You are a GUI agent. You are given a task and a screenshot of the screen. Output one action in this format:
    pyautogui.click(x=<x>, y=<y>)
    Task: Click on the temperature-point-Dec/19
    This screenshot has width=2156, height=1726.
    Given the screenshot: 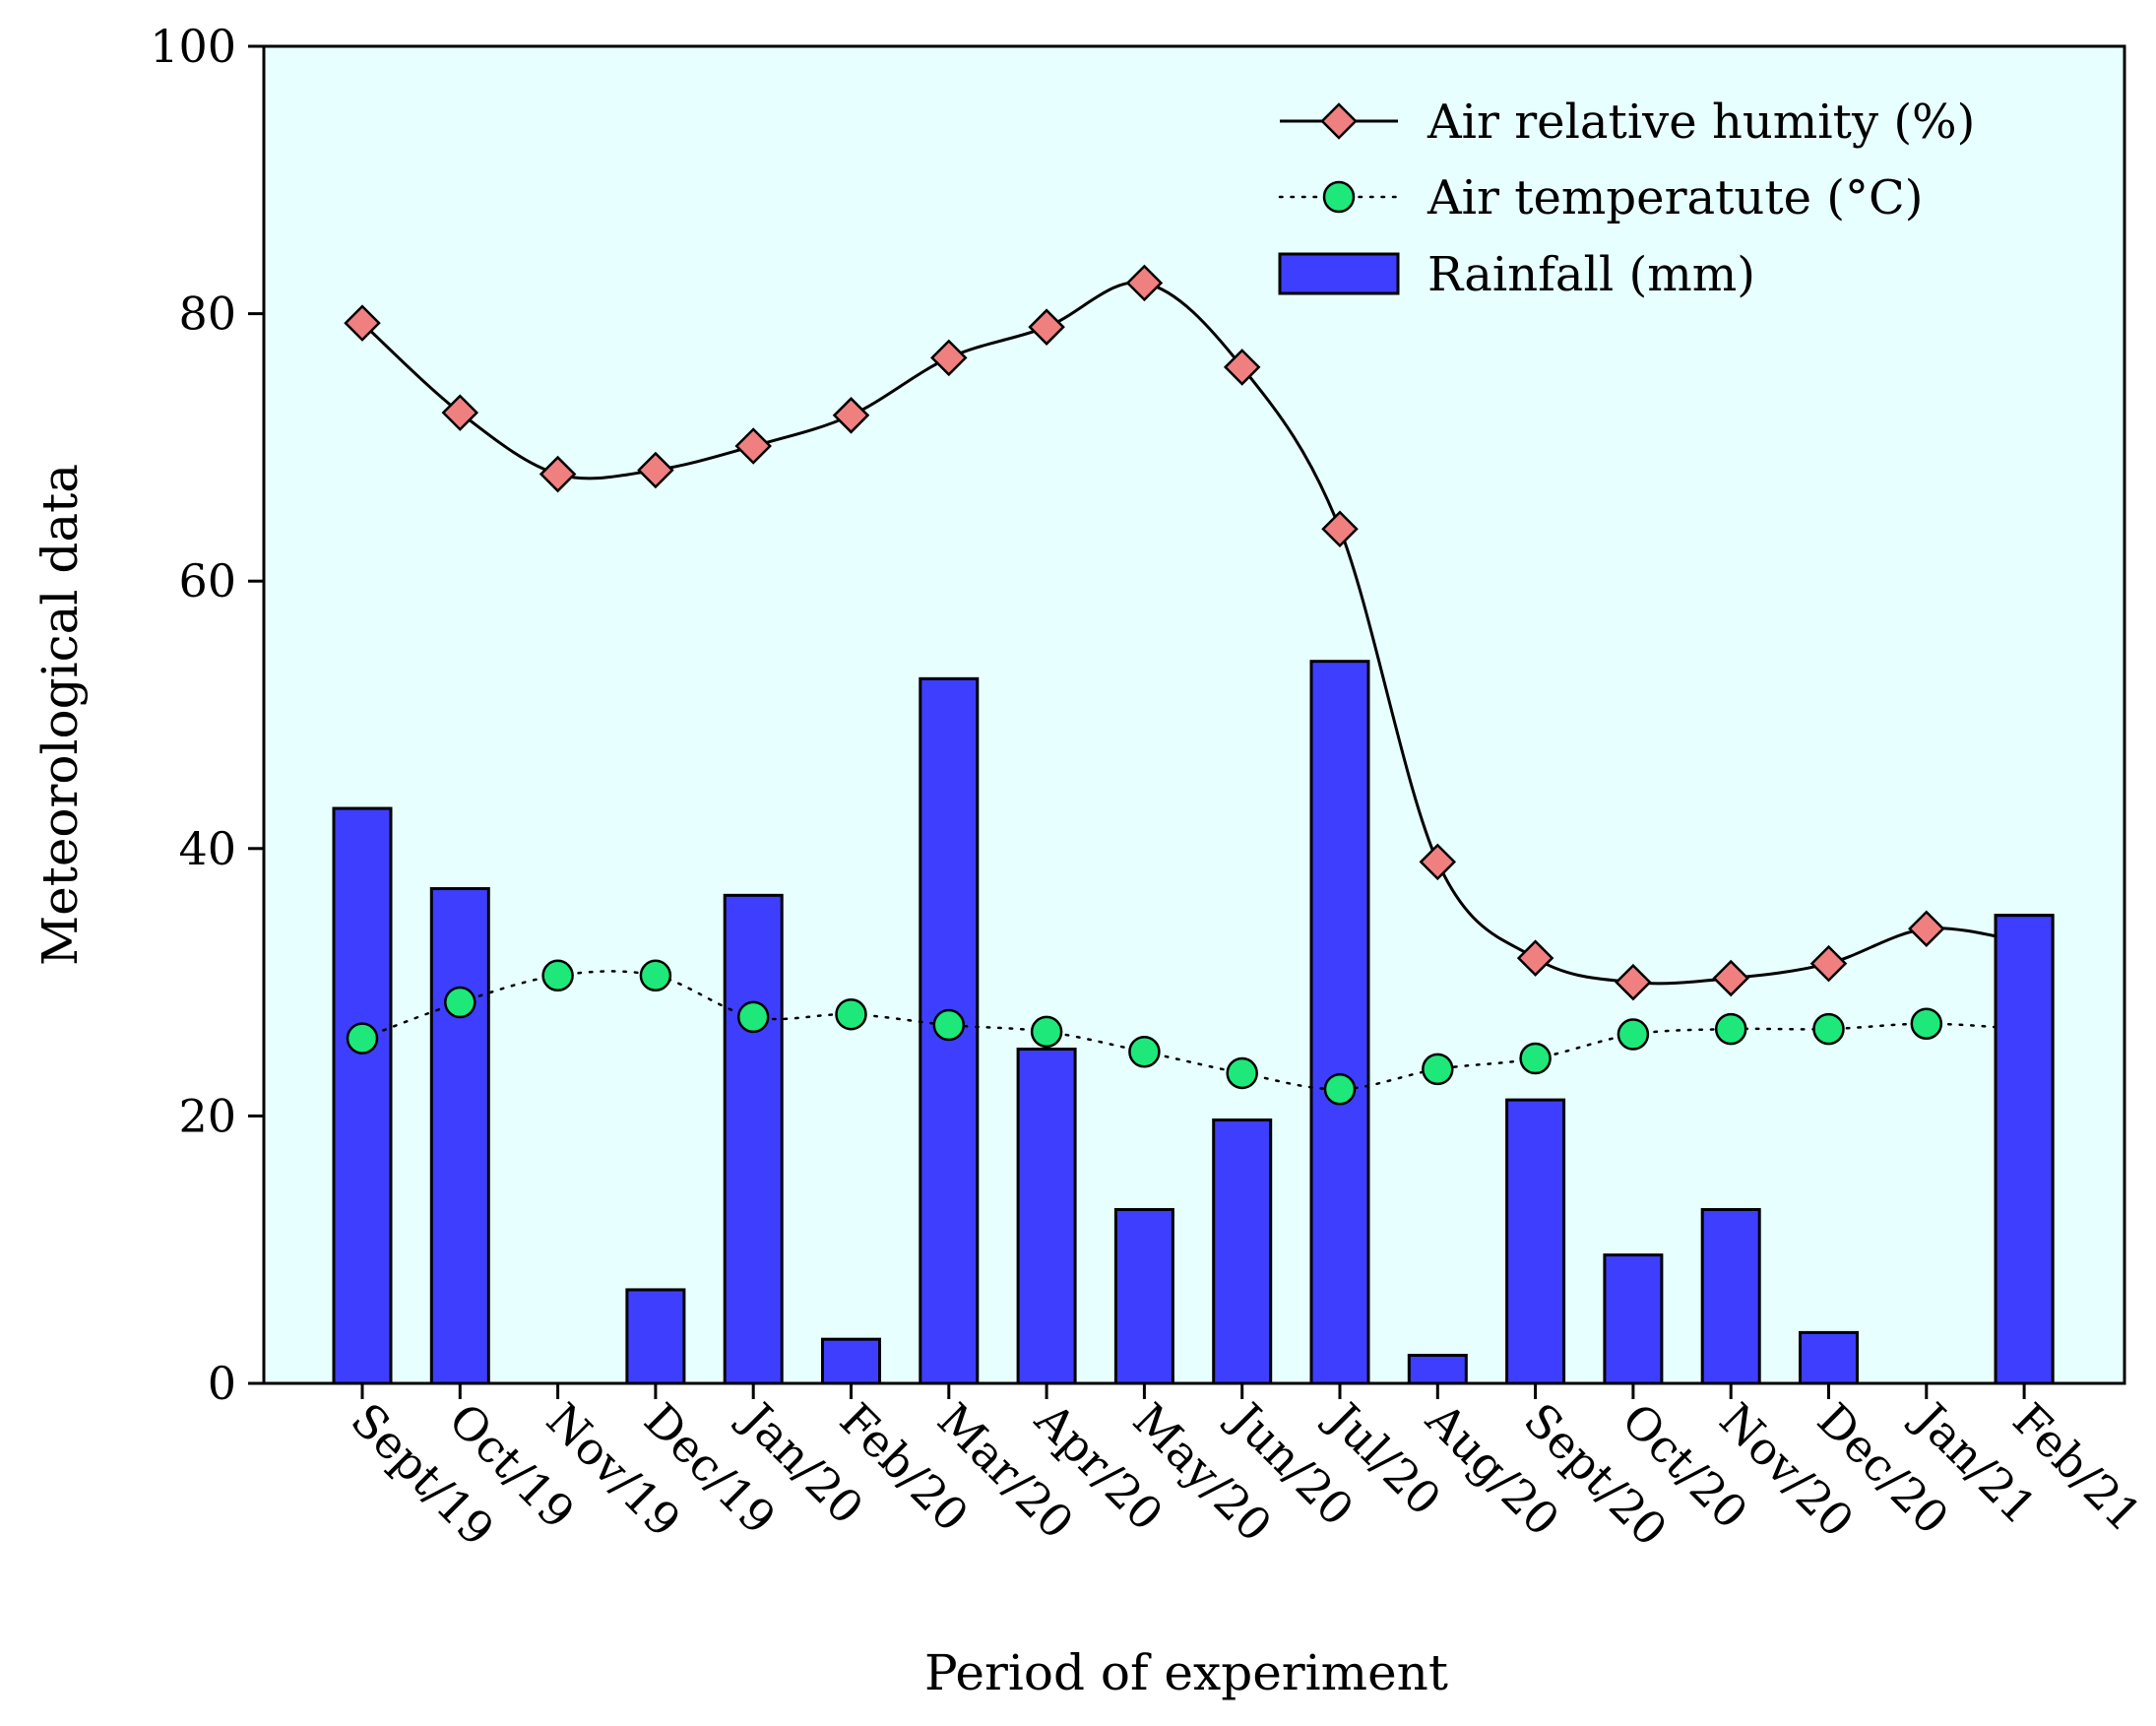 What is the action you would take?
    pyautogui.click(x=656, y=975)
    